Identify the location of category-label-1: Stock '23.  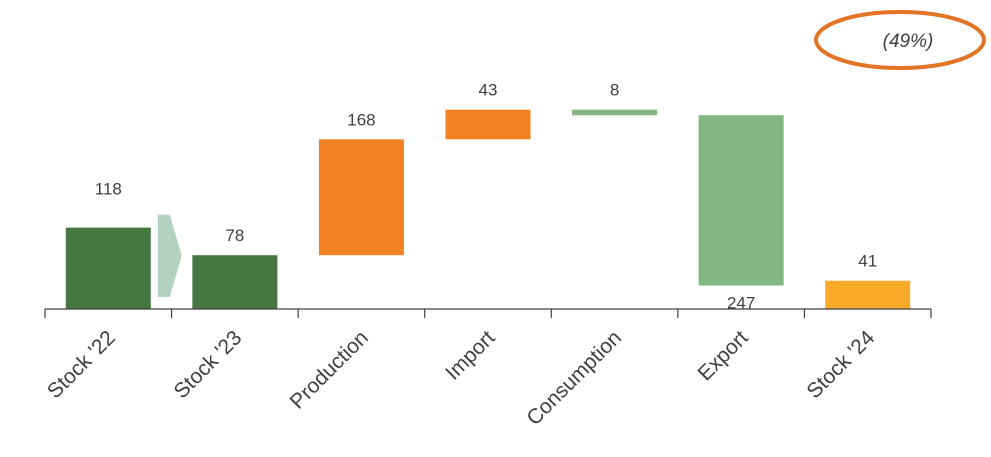
(208, 364).